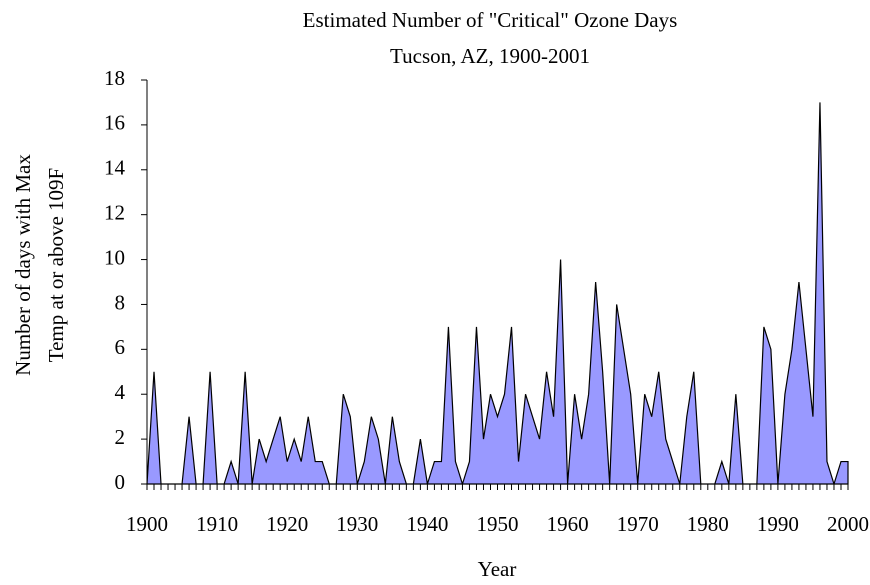  I want to click on y-tick-label: 6, so click(120, 347).